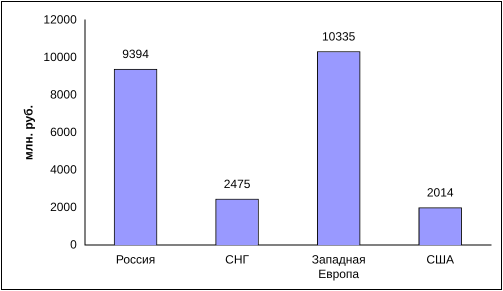 The height and width of the screenshot is (291, 503). What do you see at coordinates (64, 131) in the screenshot?
I see `y-tick-label: 6000` at bounding box center [64, 131].